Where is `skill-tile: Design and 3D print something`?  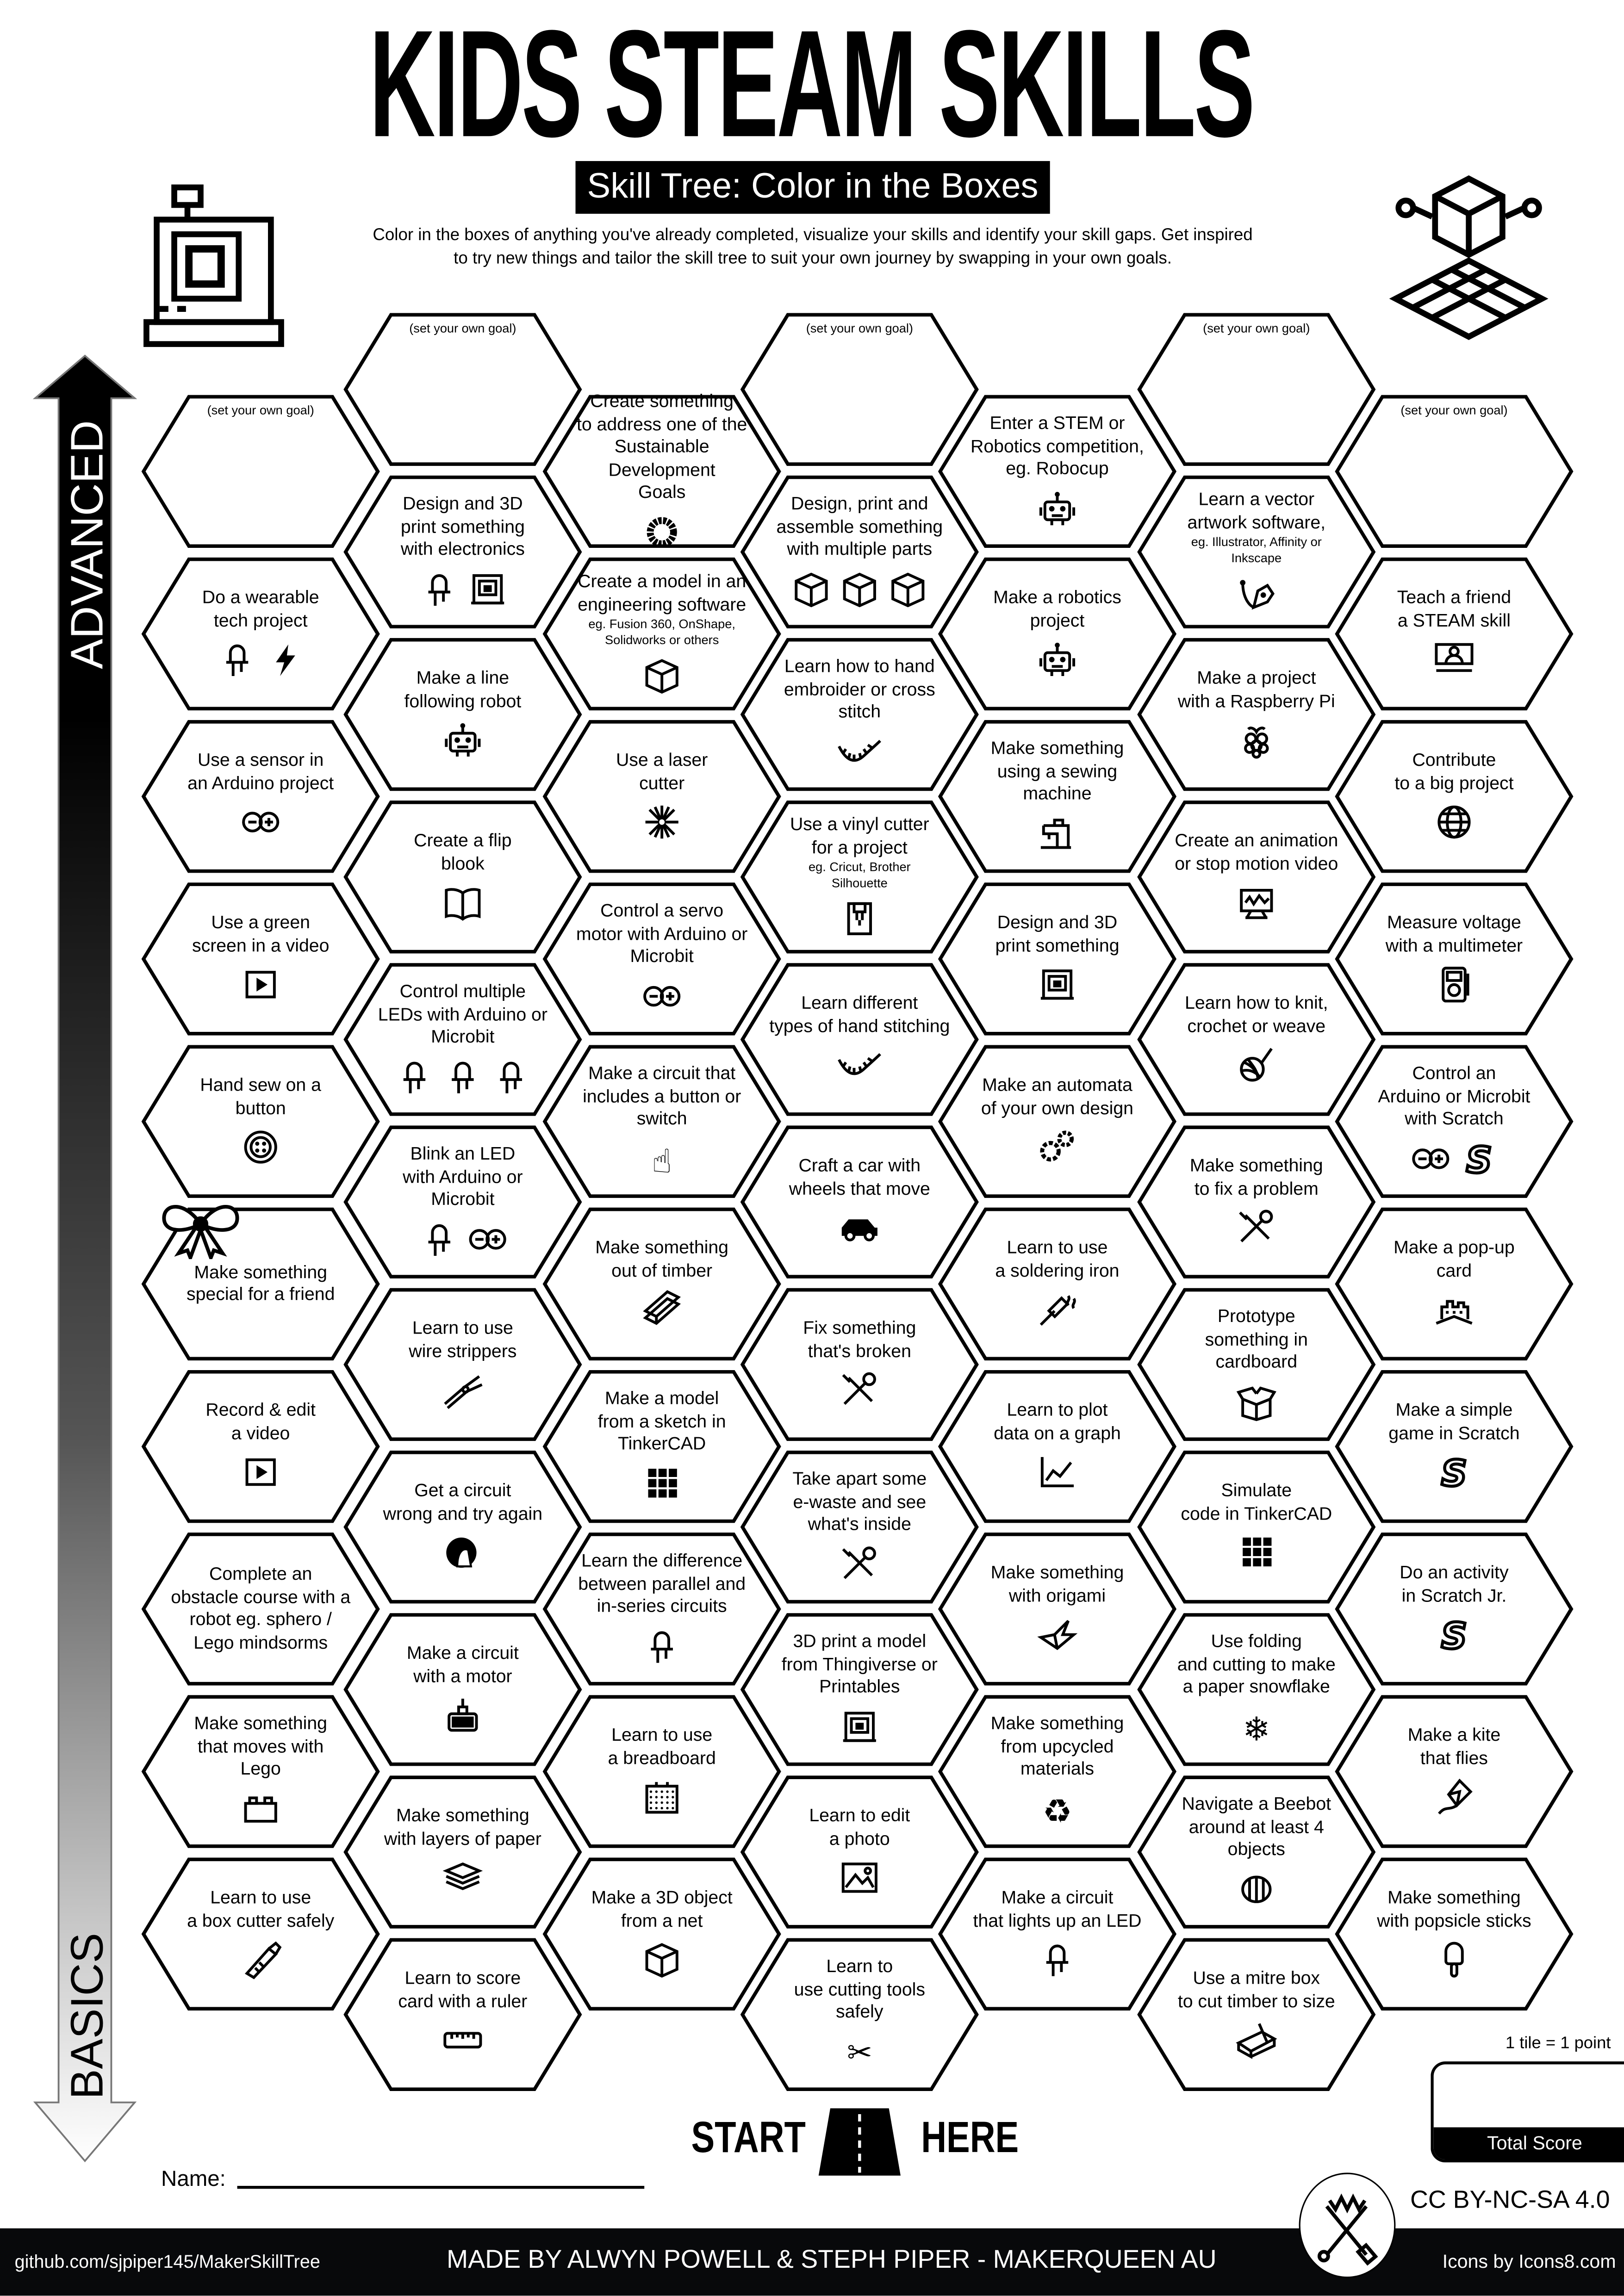 skill-tile: Design and 3D print something is located at coordinates (1057, 958).